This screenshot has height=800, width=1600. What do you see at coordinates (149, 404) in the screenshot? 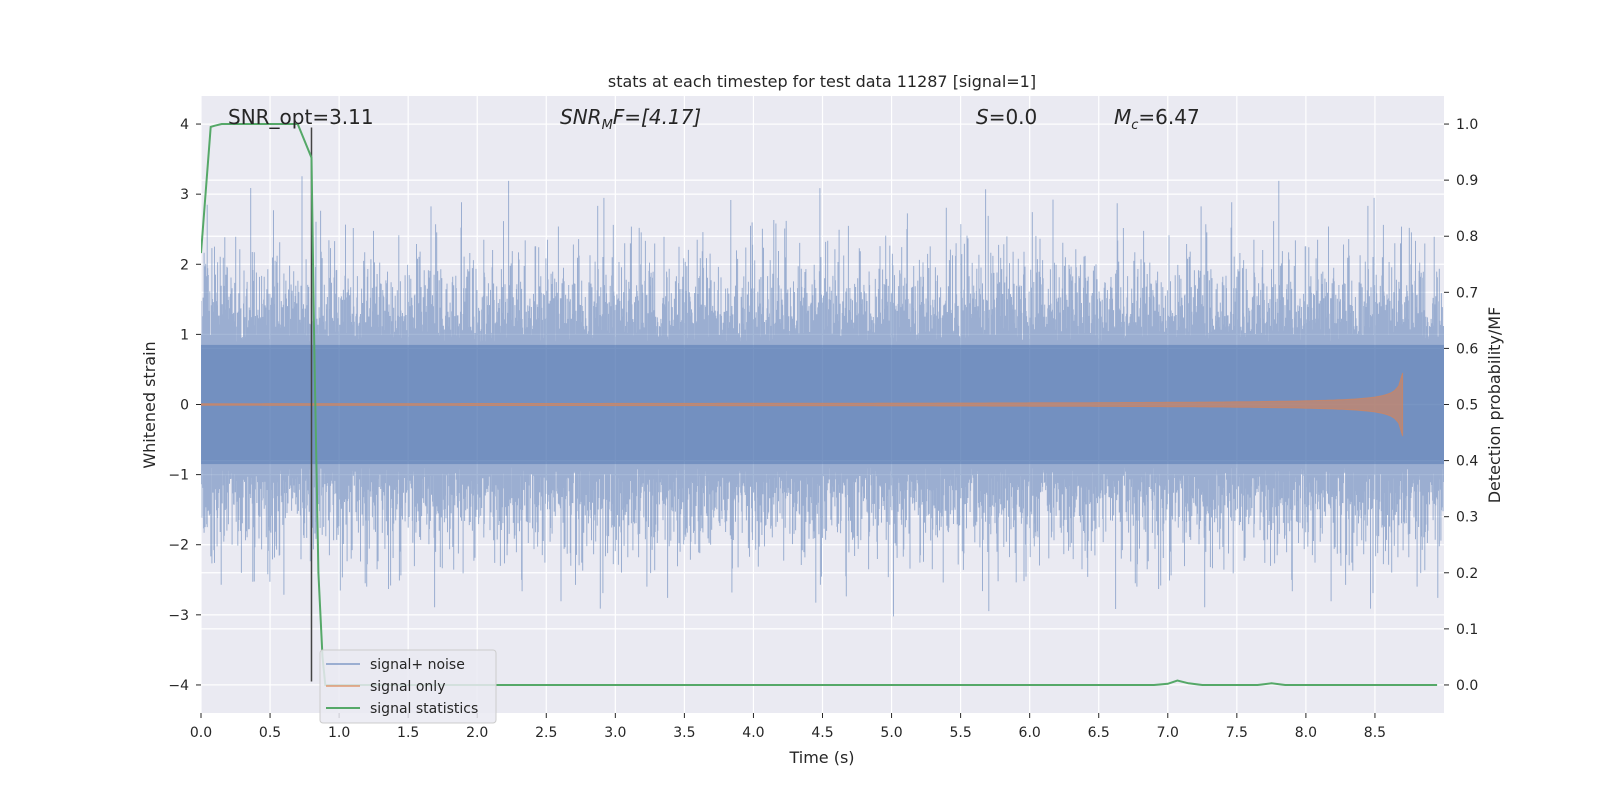
I see `y-axis-label-left: Whitened strain` at bounding box center [149, 404].